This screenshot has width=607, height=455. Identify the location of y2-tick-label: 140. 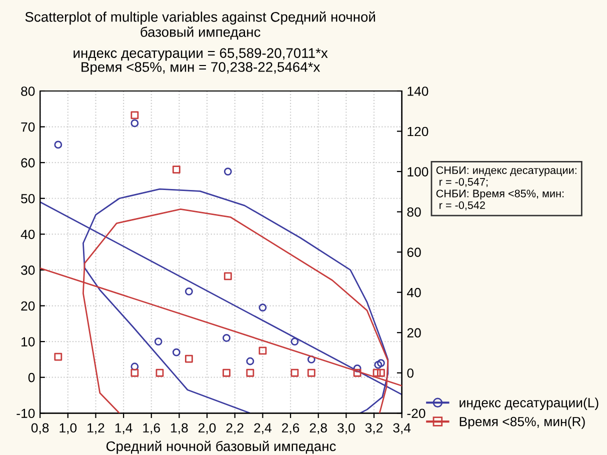
(418, 91).